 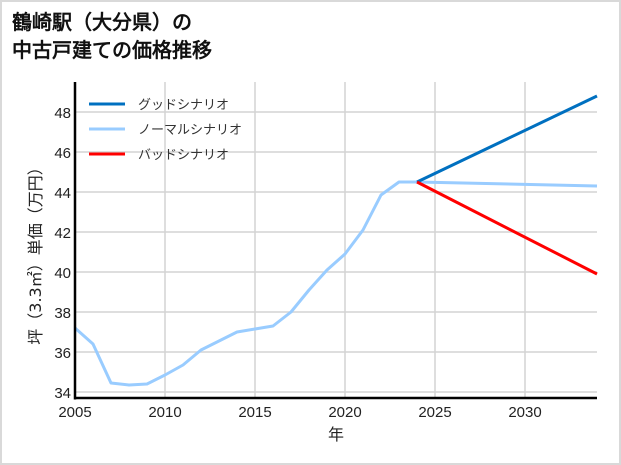 What do you see at coordinates (183, 105) in the screenshot?
I see `legend-label: グッドシナリオ` at bounding box center [183, 105].